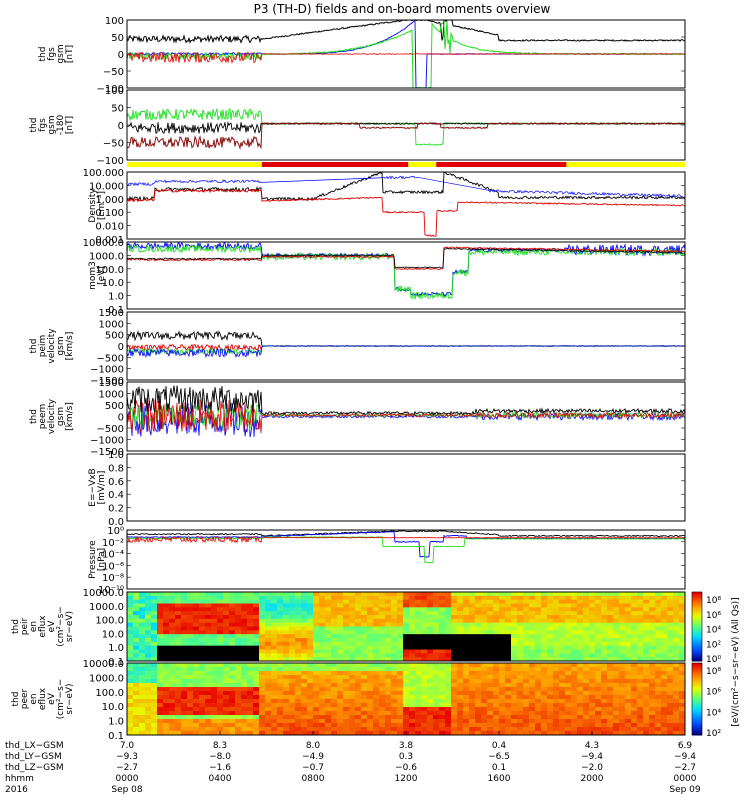 This screenshot has width=750, height=800. I want to click on plot-area-temperature, so click(406, 271).